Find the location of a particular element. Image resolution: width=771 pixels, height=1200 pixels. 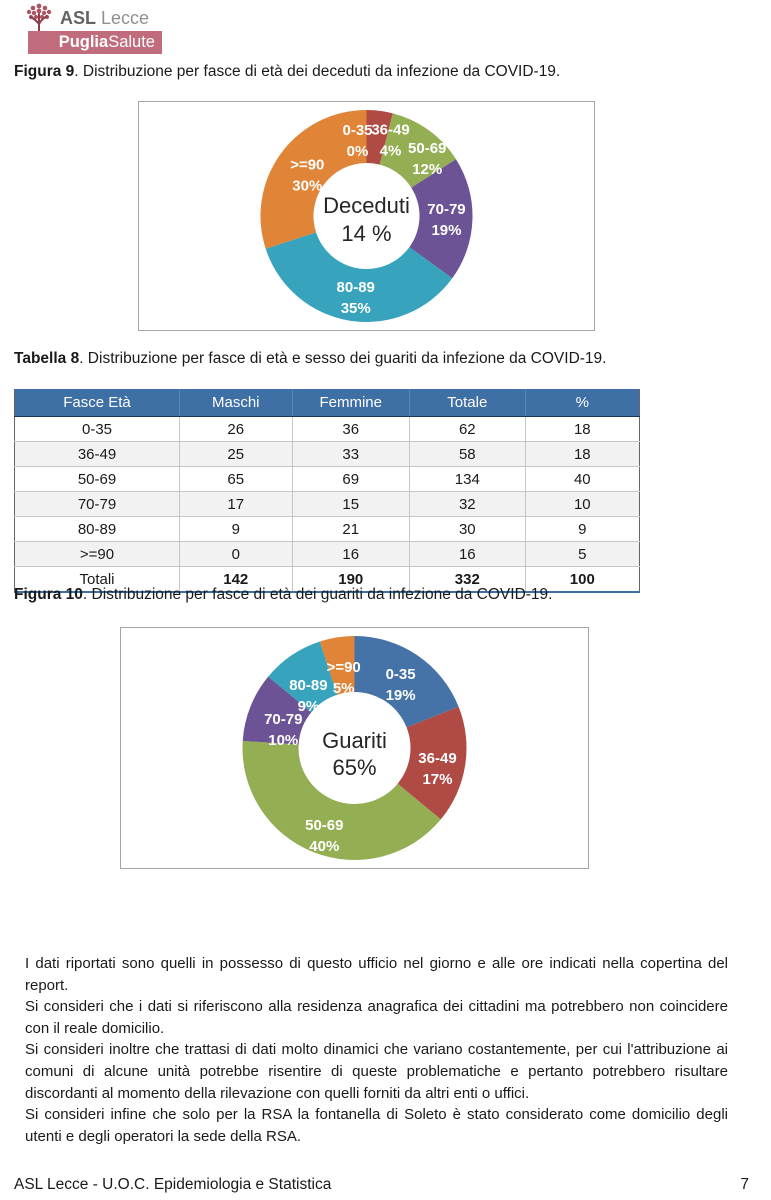

puglia-salute-banner: PugliaSalute is located at coordinates (95, 42).